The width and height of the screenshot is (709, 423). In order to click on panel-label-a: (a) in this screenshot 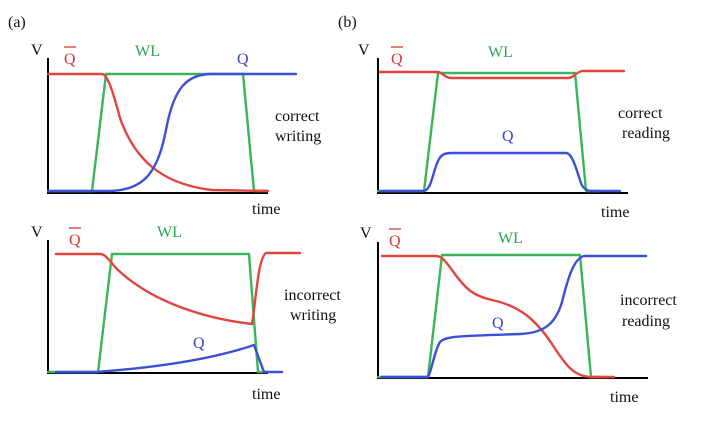, I will do `click(17, 22)`.